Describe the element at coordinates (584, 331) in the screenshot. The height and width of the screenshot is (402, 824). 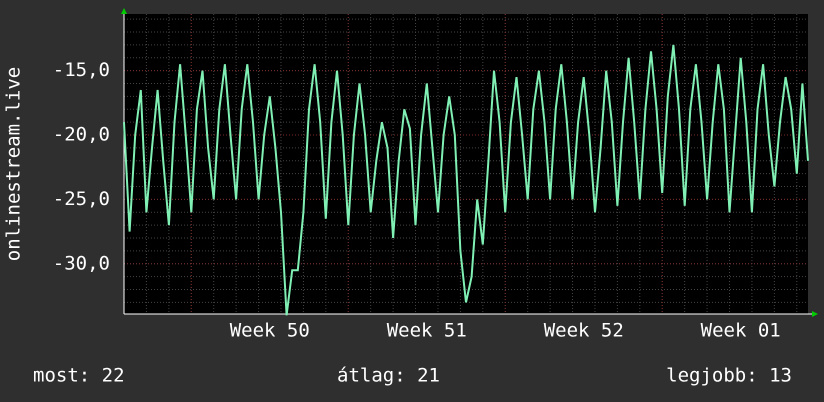
I see `x-tick-label: Week 52` at that location.